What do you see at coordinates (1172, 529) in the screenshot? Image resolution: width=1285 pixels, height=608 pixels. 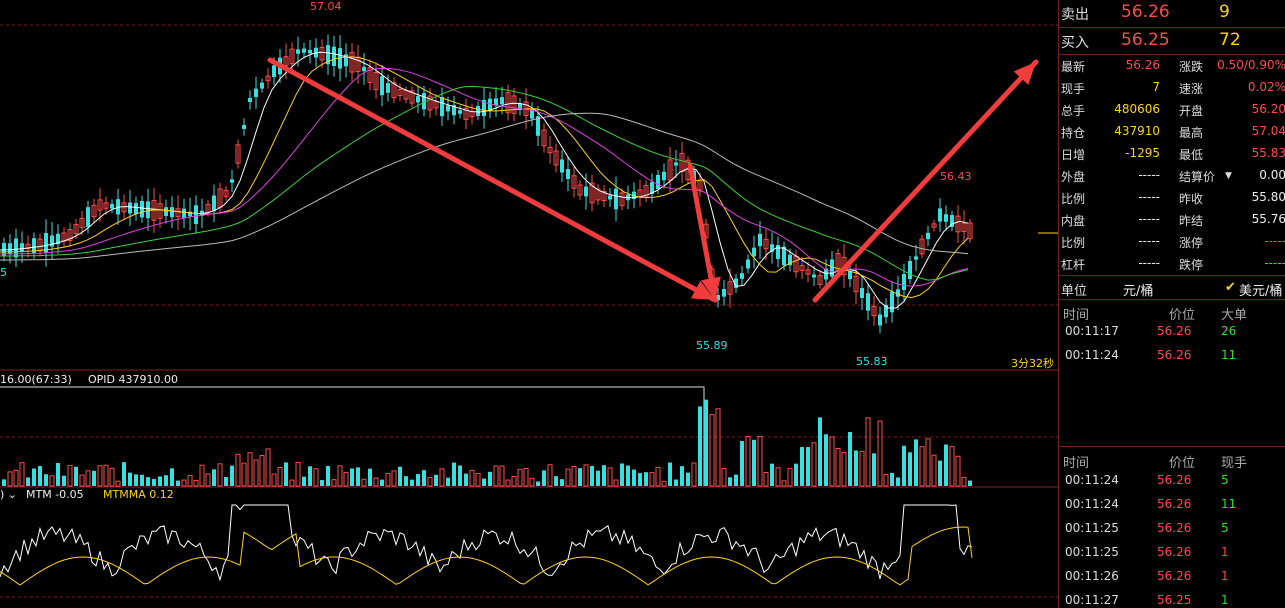 I see `tick-row: 00:11:25 56.26 5` at bounding box center [1172, 529].